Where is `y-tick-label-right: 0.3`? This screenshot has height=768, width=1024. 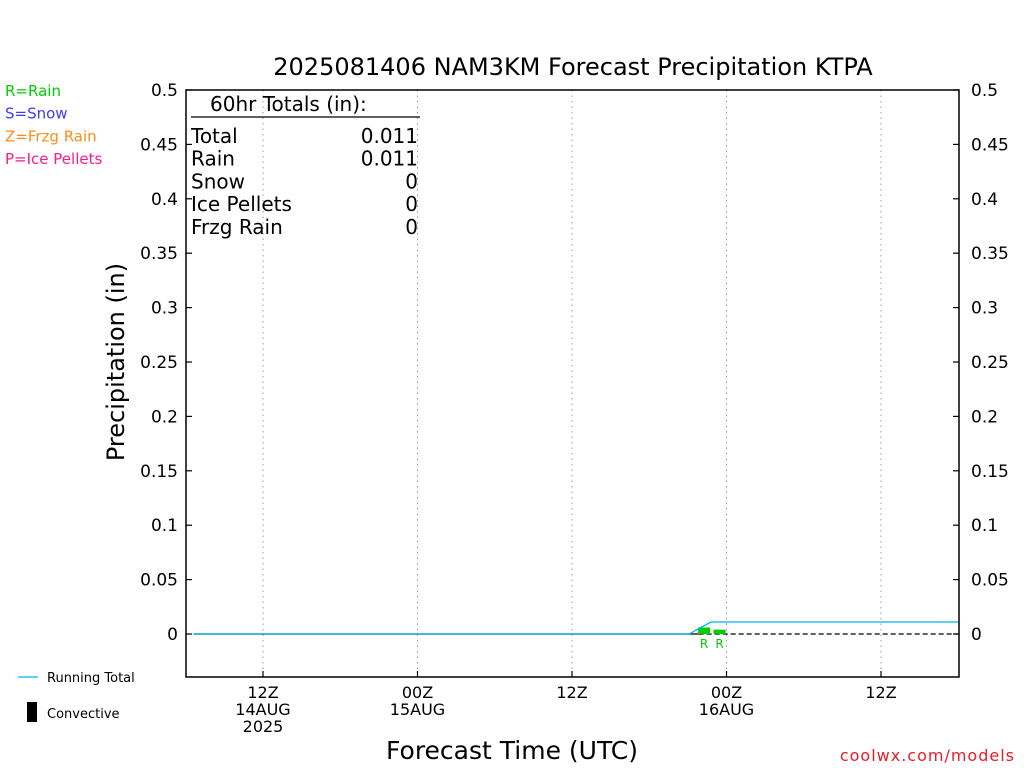
y-tick-label-right: 0.3 is located at coordinates (984, 309).